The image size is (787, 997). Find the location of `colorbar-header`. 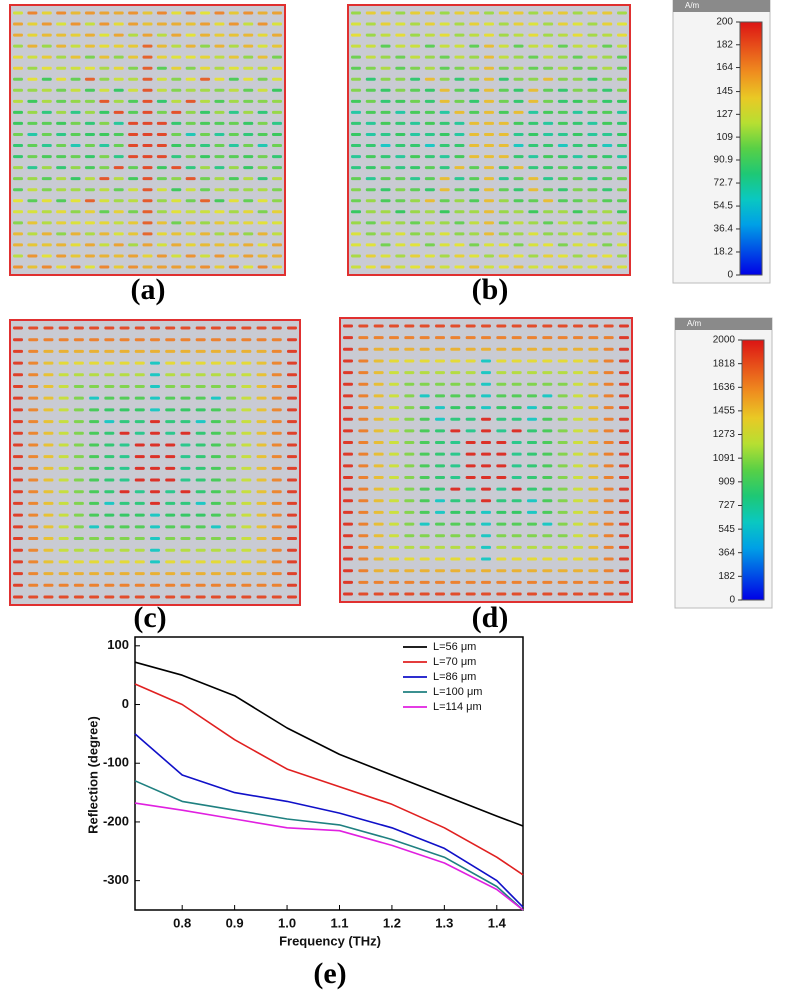

colorbar-header is located at coordinates (721, 6).